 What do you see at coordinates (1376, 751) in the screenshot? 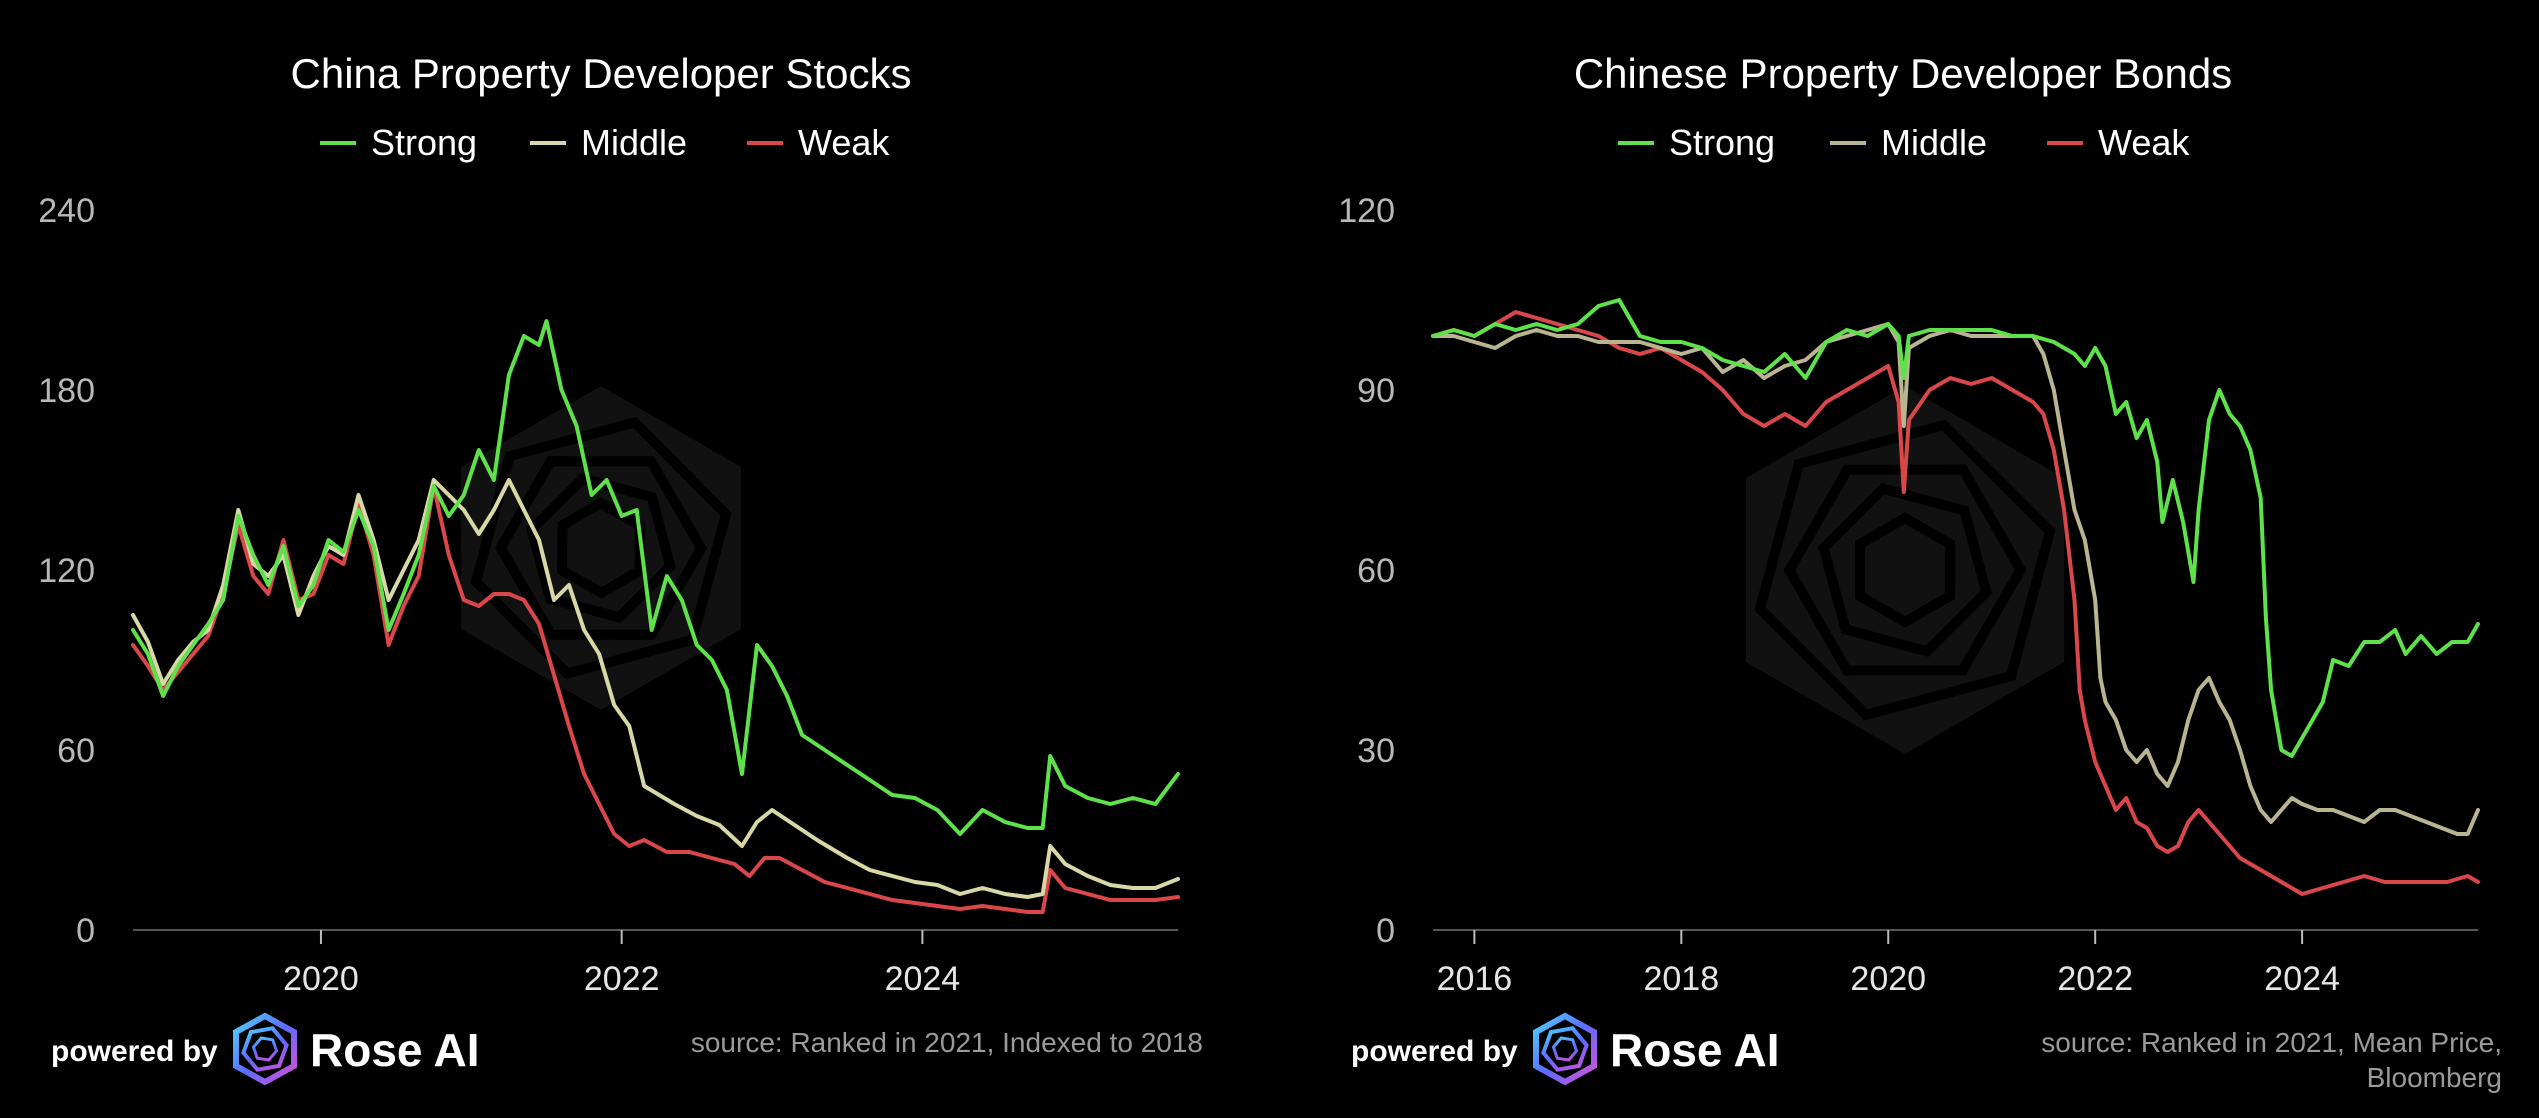
I see `y-tick-label: 30` at bounding box center [1376, 751].